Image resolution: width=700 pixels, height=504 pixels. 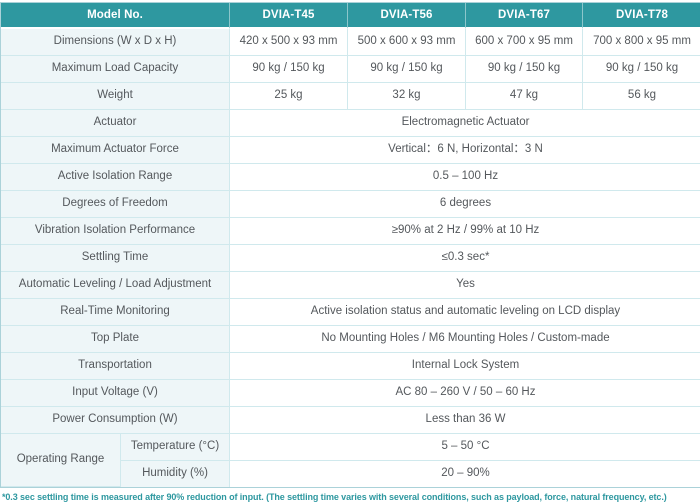 What do you see at coordinates (289, 16) in the screenshot?
I see `model-header-t45: DVIA-T45` at bounding box center [289, 16].